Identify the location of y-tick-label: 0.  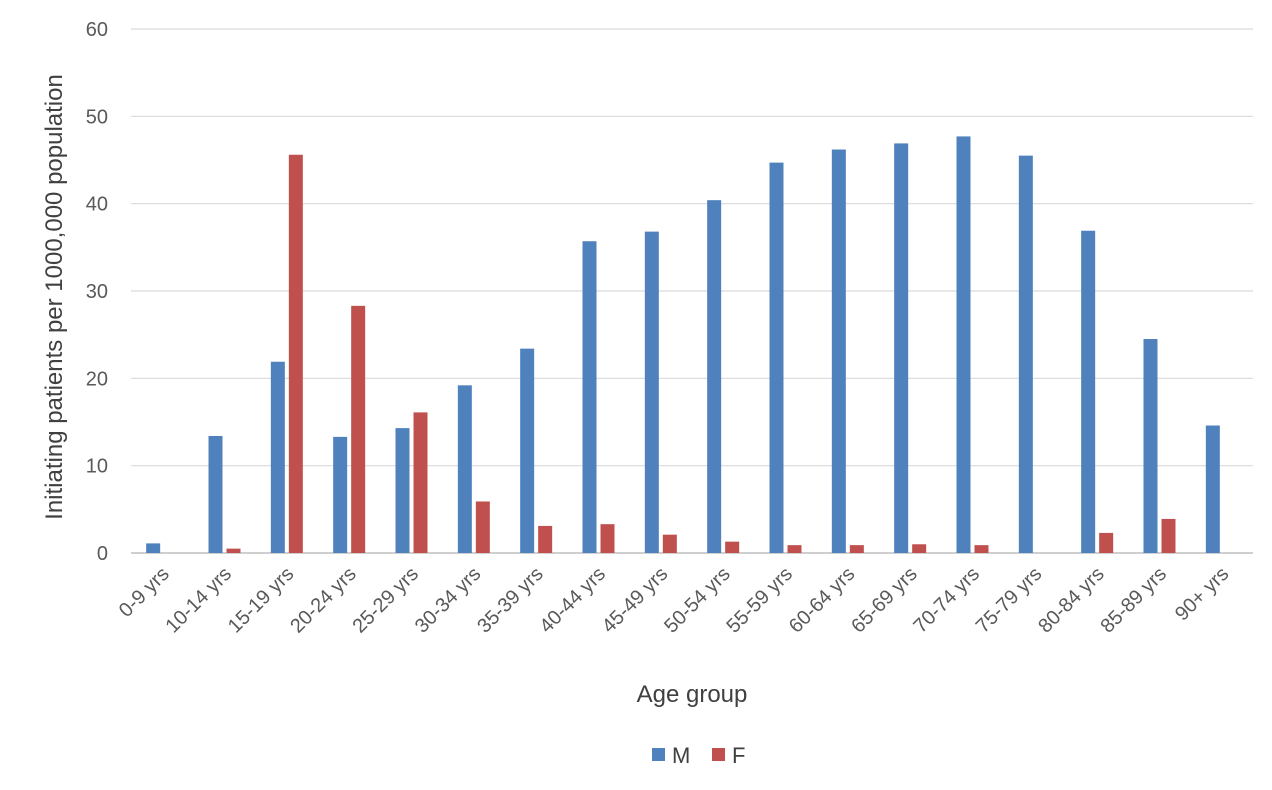
(102, 554).